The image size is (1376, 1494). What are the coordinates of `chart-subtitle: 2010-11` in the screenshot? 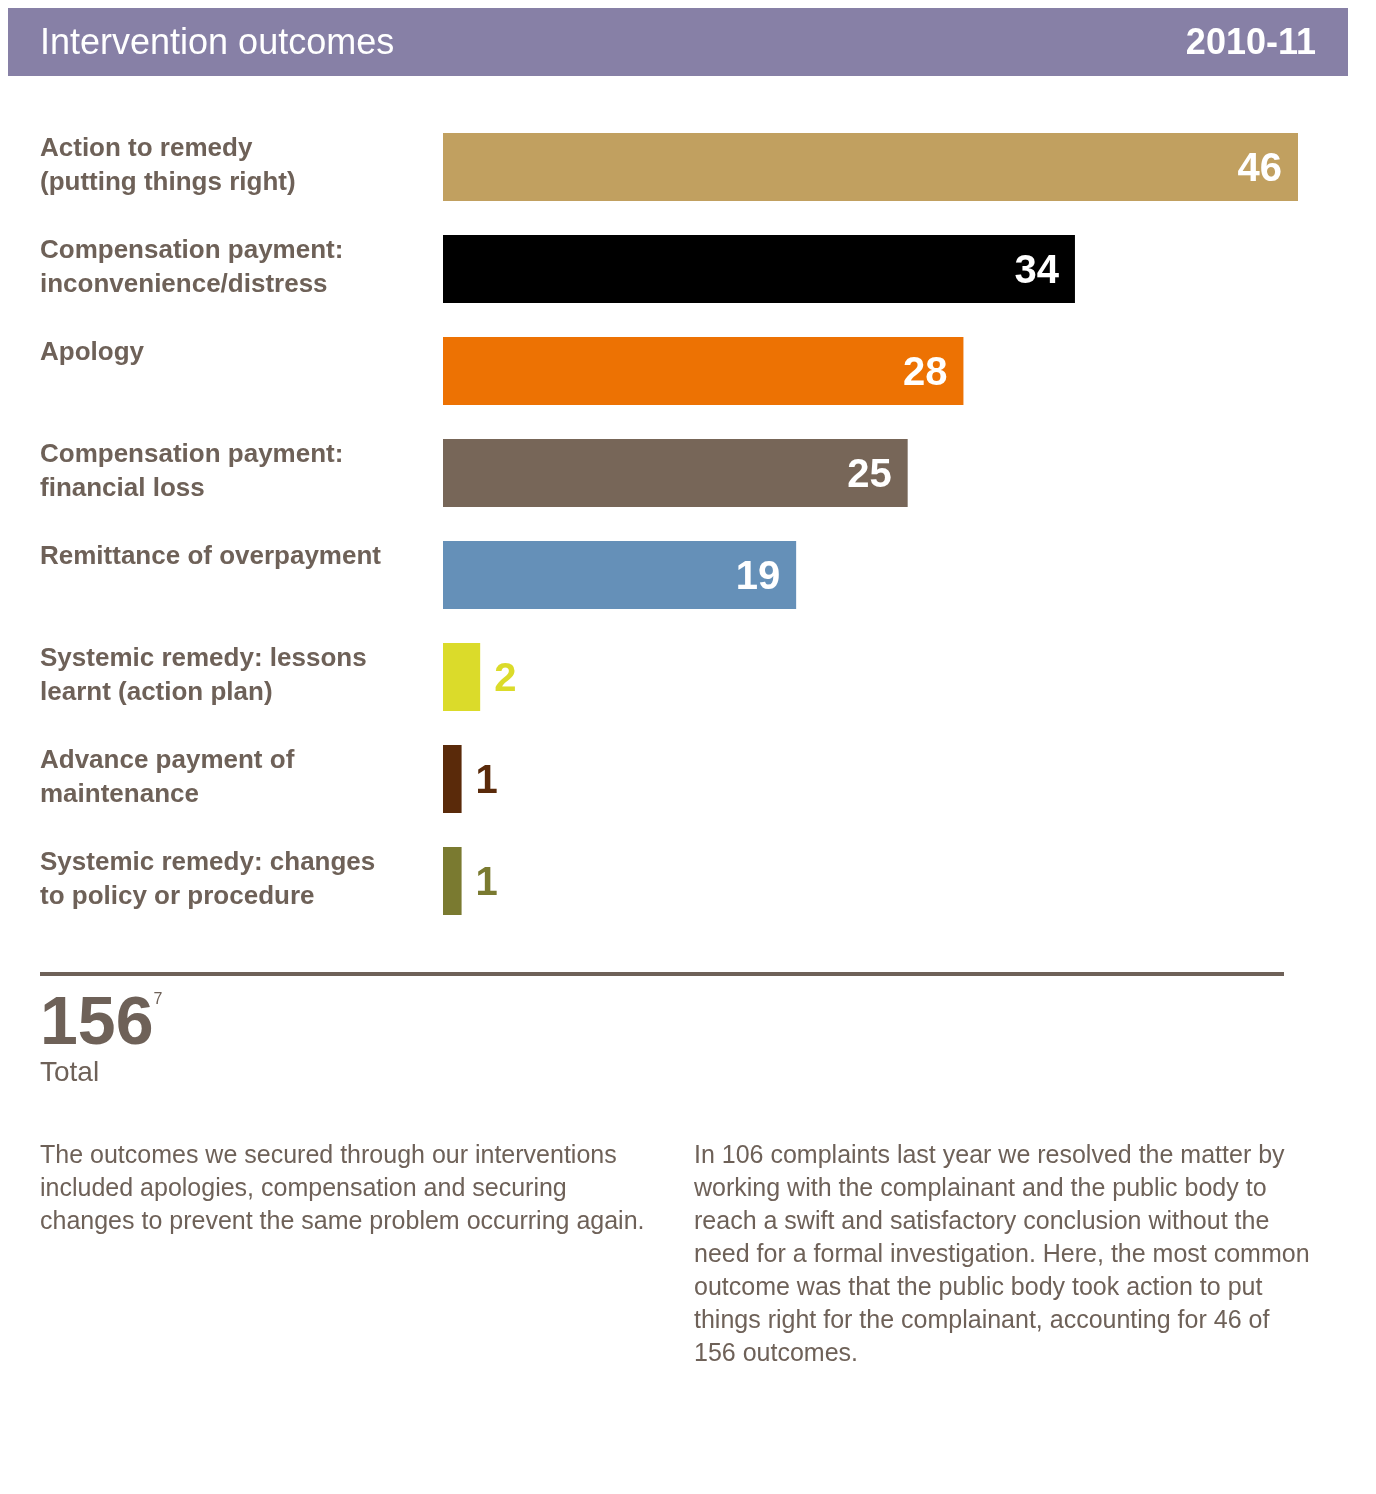 It's located at (1250, 42).